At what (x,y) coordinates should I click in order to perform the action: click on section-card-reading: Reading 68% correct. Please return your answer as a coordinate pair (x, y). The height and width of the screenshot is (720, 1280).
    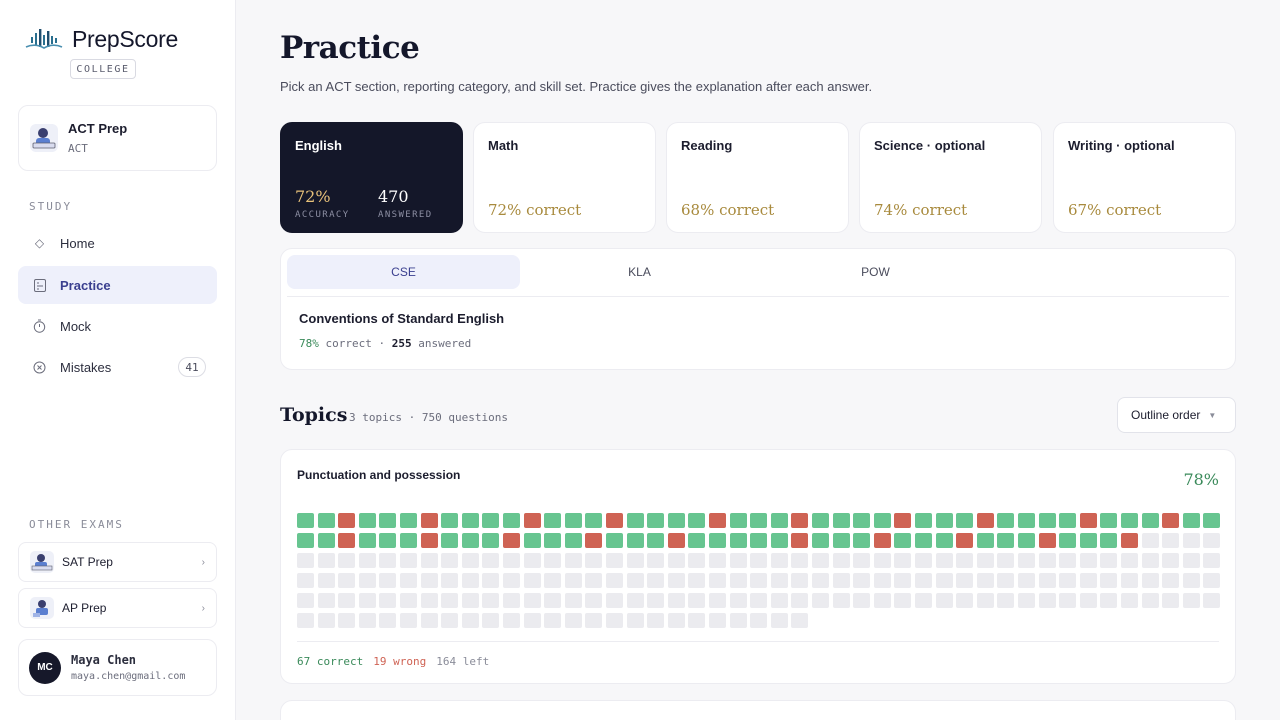
    Looking at the image, I should click on (757, 177).